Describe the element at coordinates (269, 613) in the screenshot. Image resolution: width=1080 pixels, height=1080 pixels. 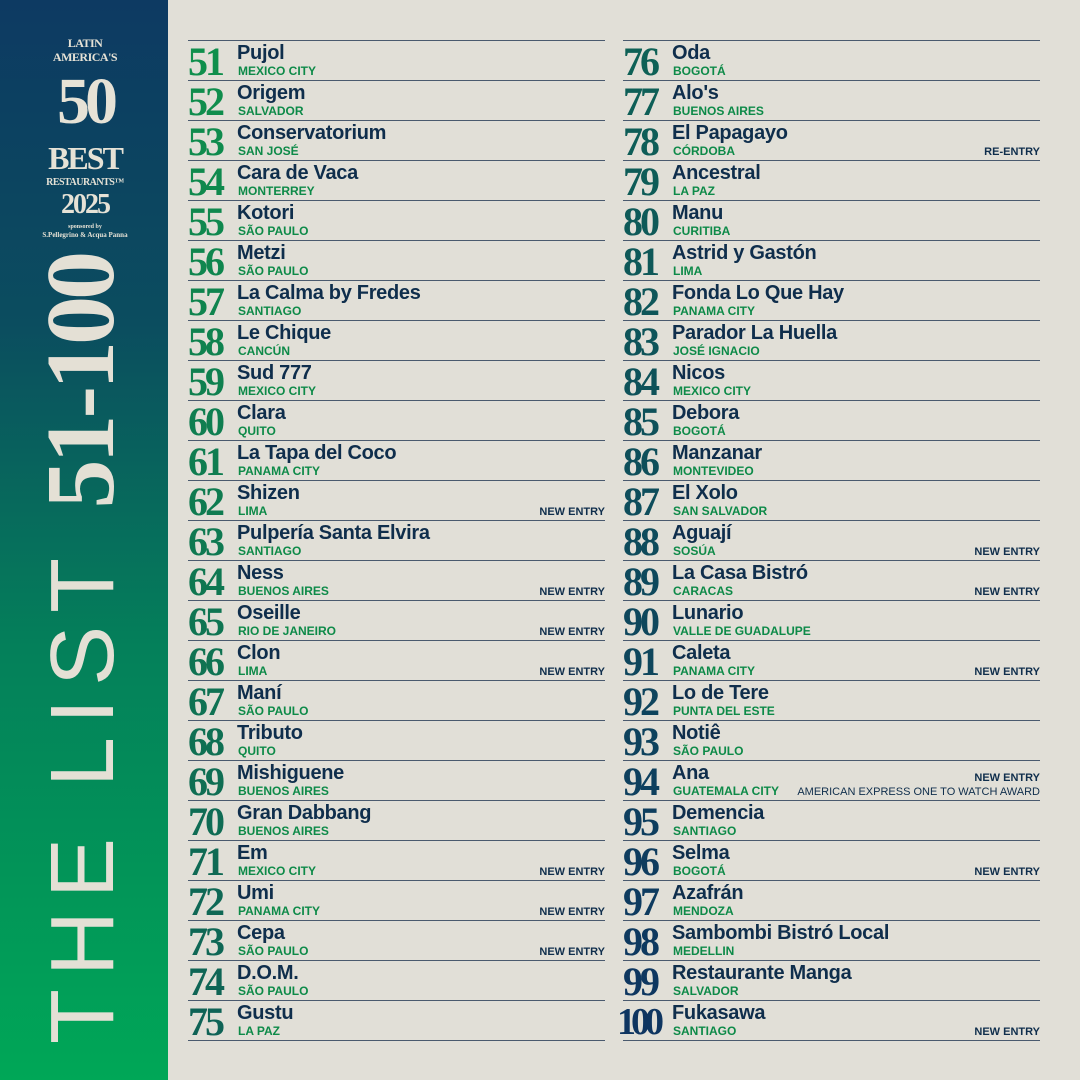
I see `restaurant-name: Oseille` at that location.